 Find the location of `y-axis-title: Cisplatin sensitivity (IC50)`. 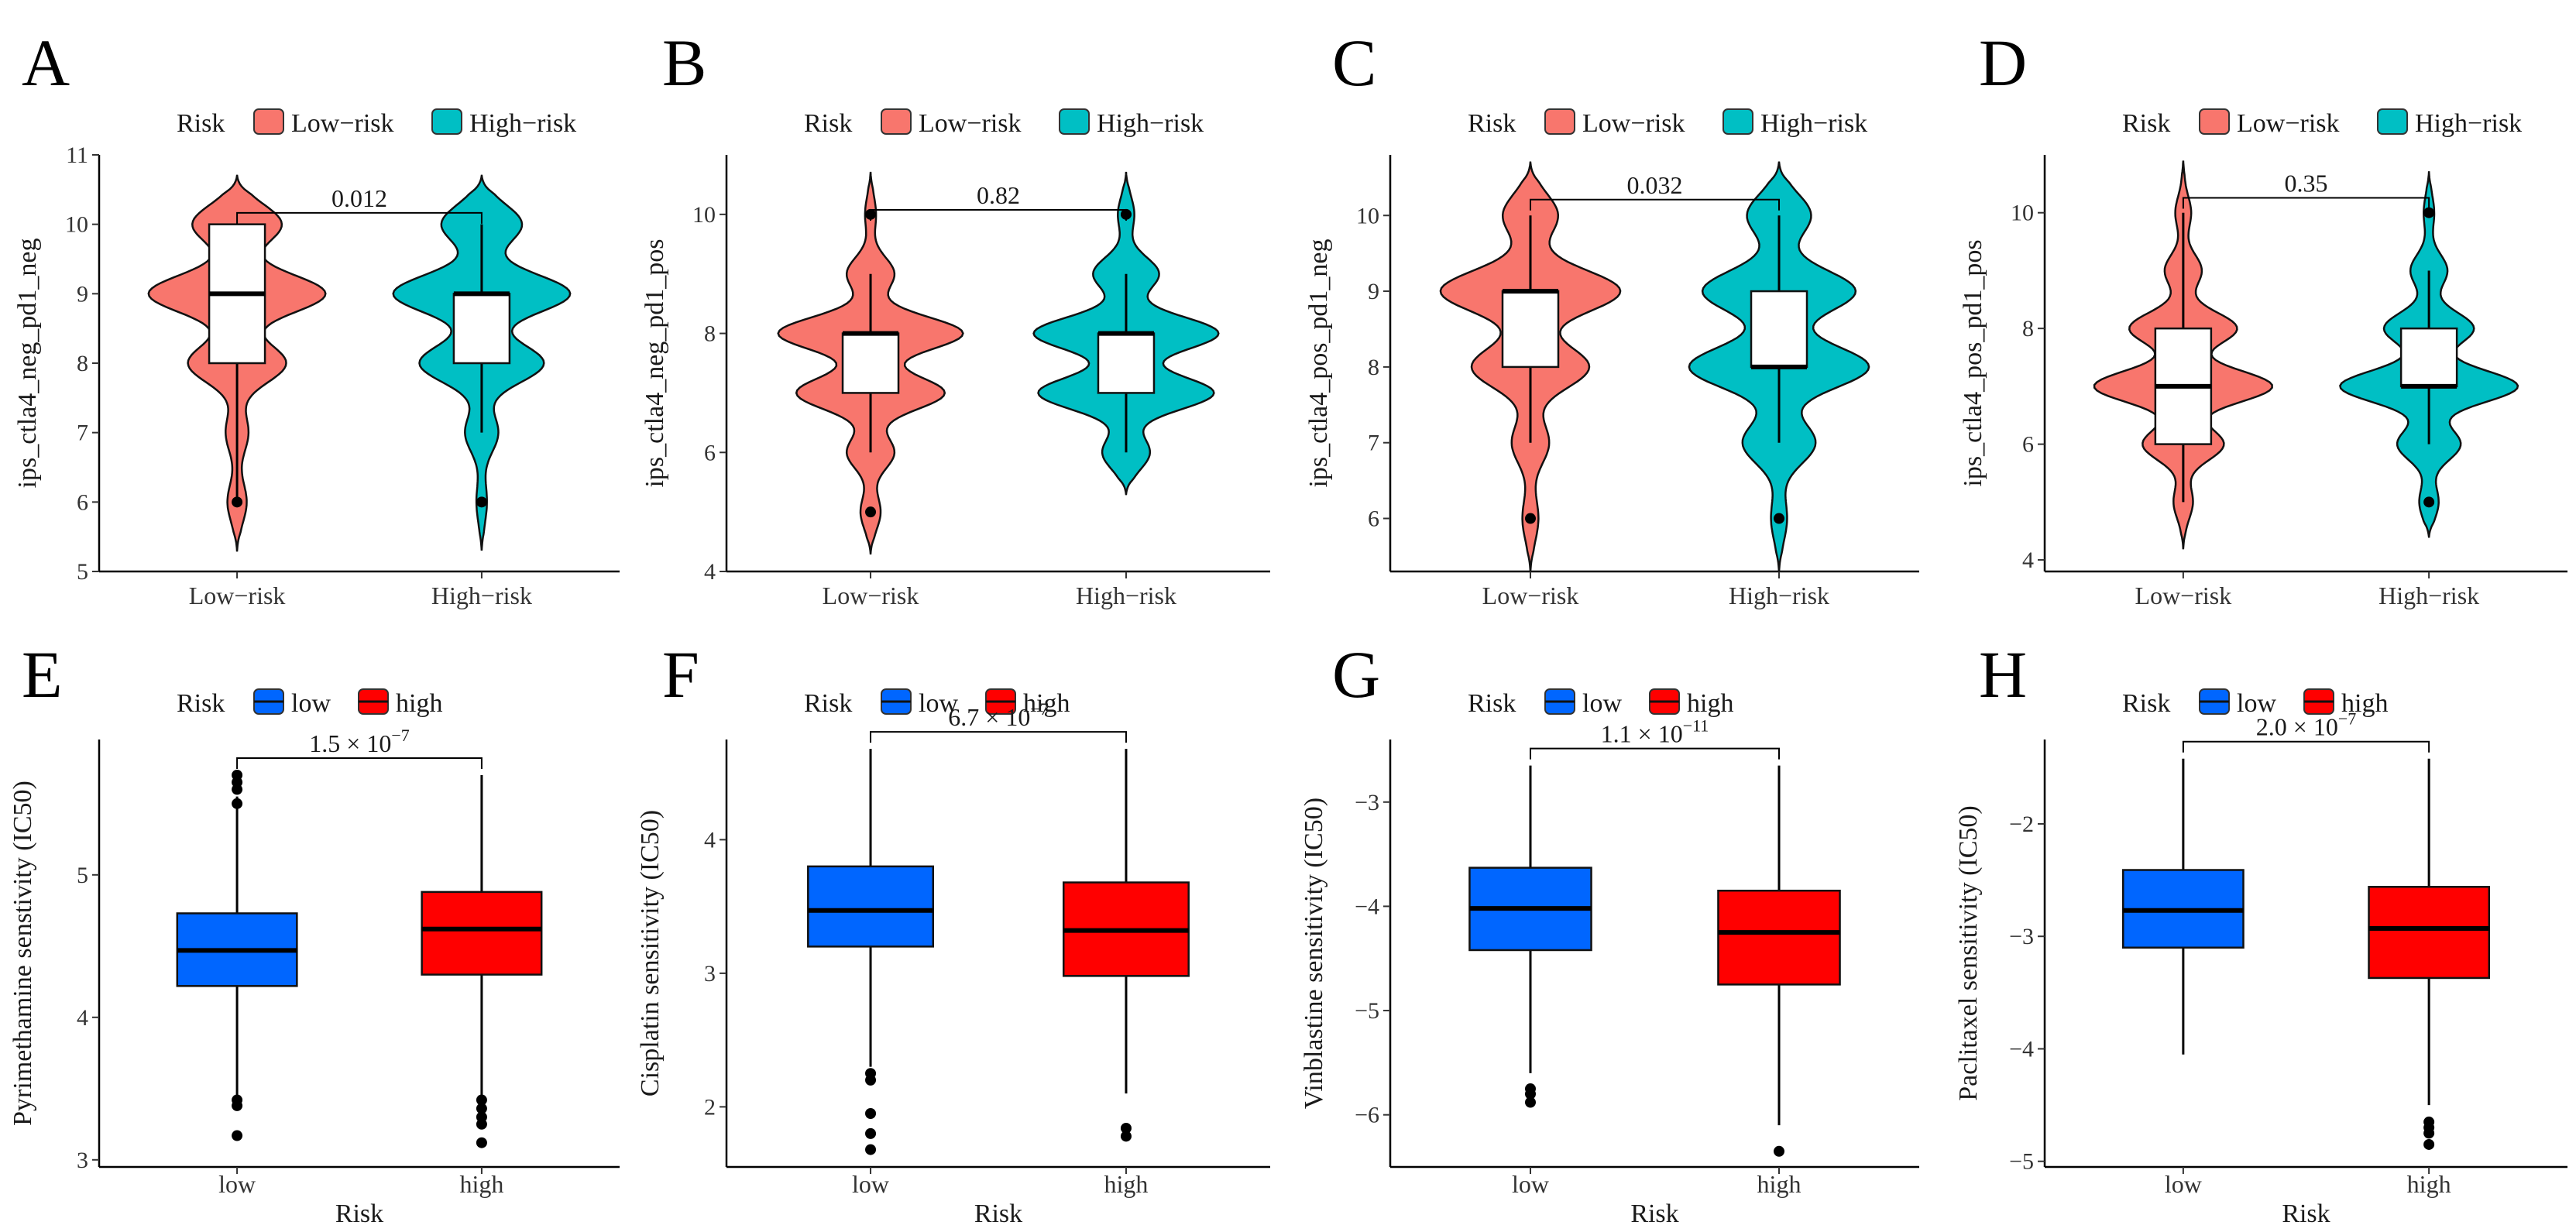

y-axis-title: Cisplatin sensitivity (IC50) is located at coordinates (650, 953).